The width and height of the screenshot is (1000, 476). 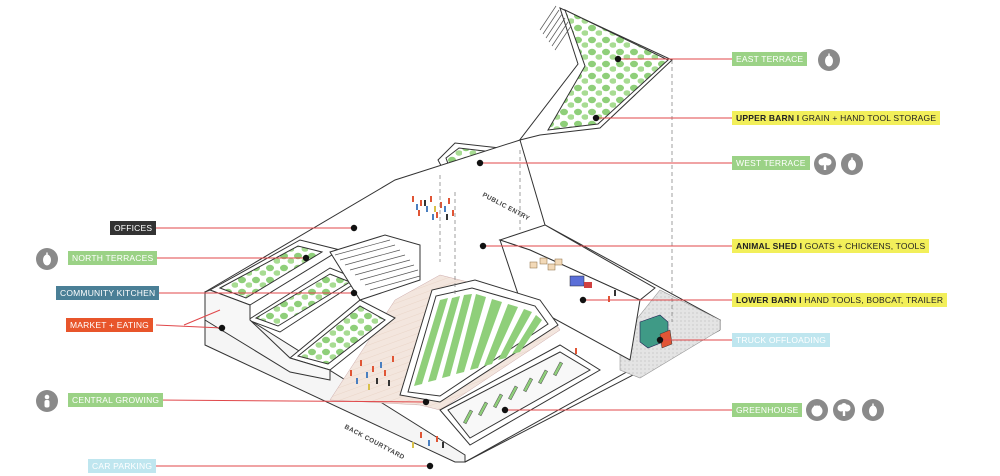 What do you see at coordinates (771, 163) in the screenshot?
I see `label-west-terrace: WEST TERRACE` at bounding box center [771, 163].